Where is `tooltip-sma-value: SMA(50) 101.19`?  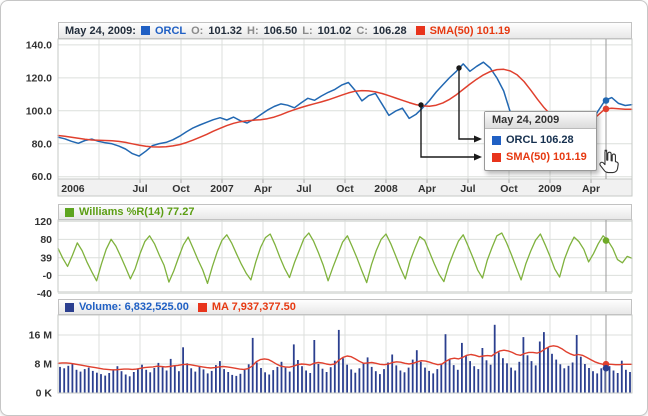 tooltip-sma-value: SMA(50) 101.19 is located at coordinates (546, 157).